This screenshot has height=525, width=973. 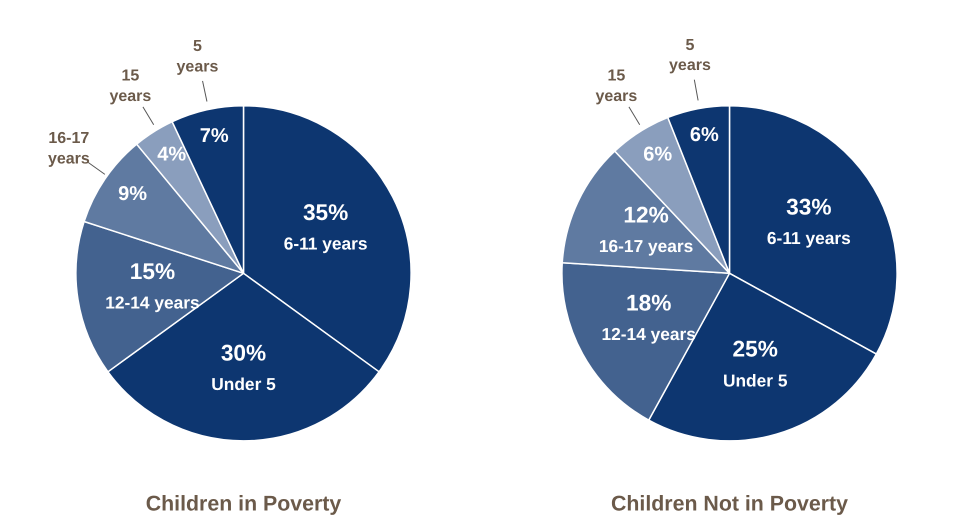 What do you see at coordinates (171, 154) in the screenshot?
I see `data-label: 4%` at bounding box center [171, 154].